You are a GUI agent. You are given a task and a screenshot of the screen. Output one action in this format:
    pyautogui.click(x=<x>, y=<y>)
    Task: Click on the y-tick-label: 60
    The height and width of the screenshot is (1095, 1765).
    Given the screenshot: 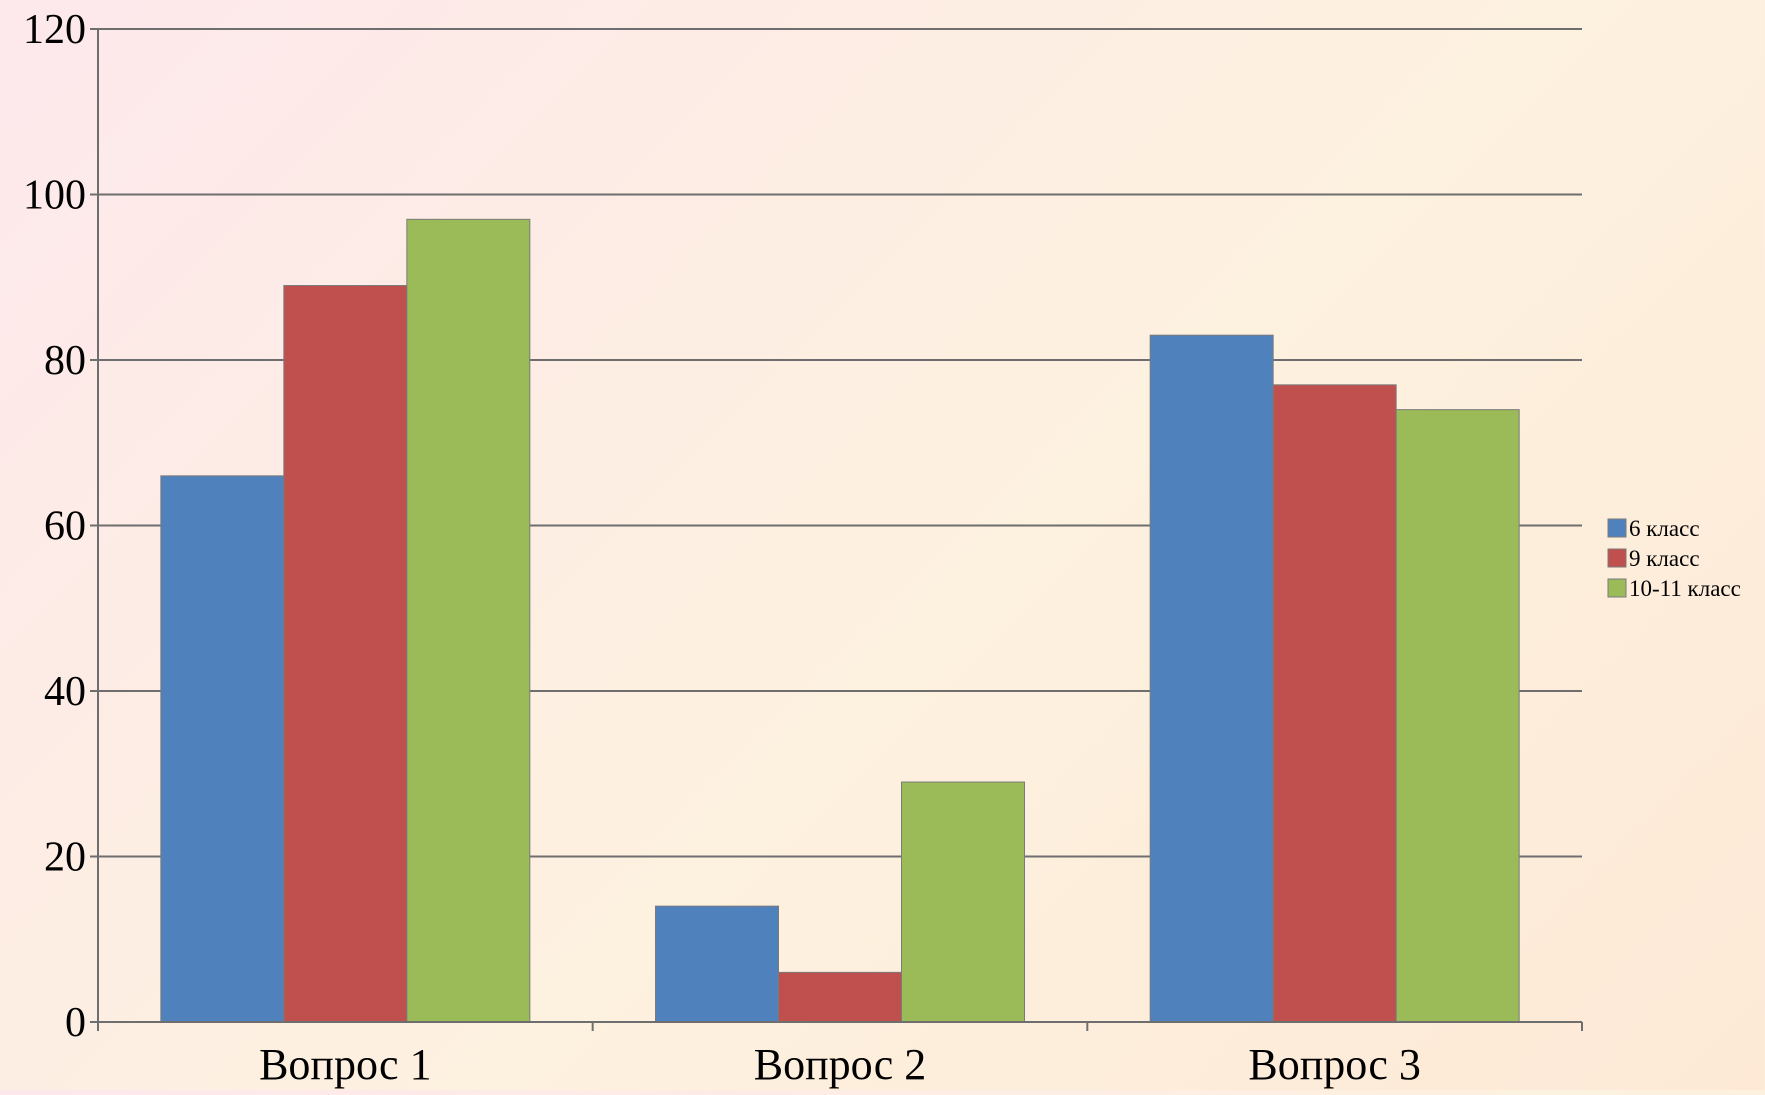 What is the action you would take?
    pyautogui.click(x=65, y=527)
    